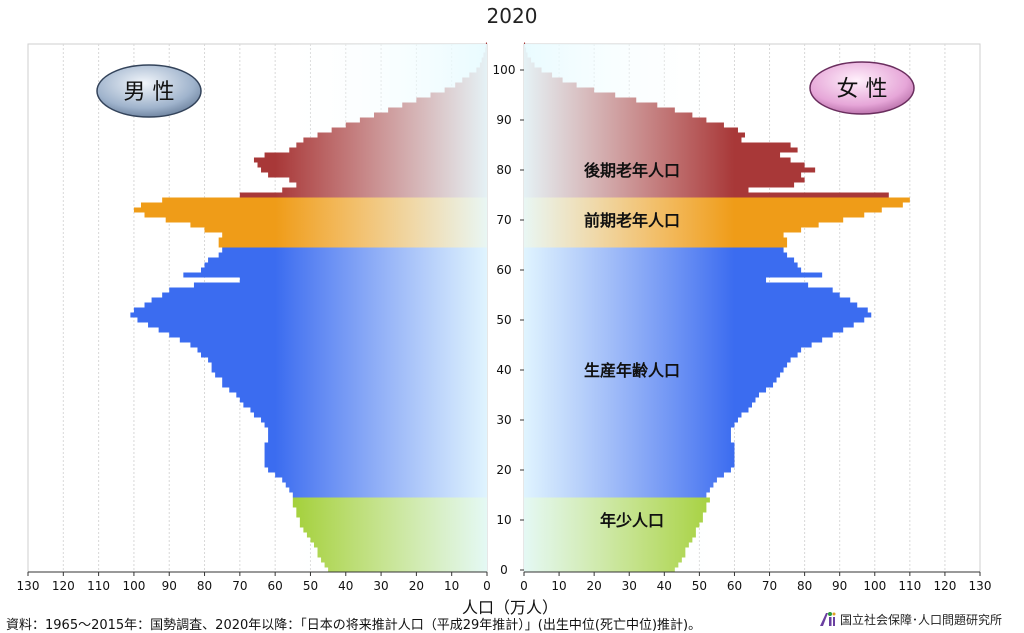 This screenshot has width=1024, height=633. I want to click on female-x-tick-label: 120, so click(944, 586).